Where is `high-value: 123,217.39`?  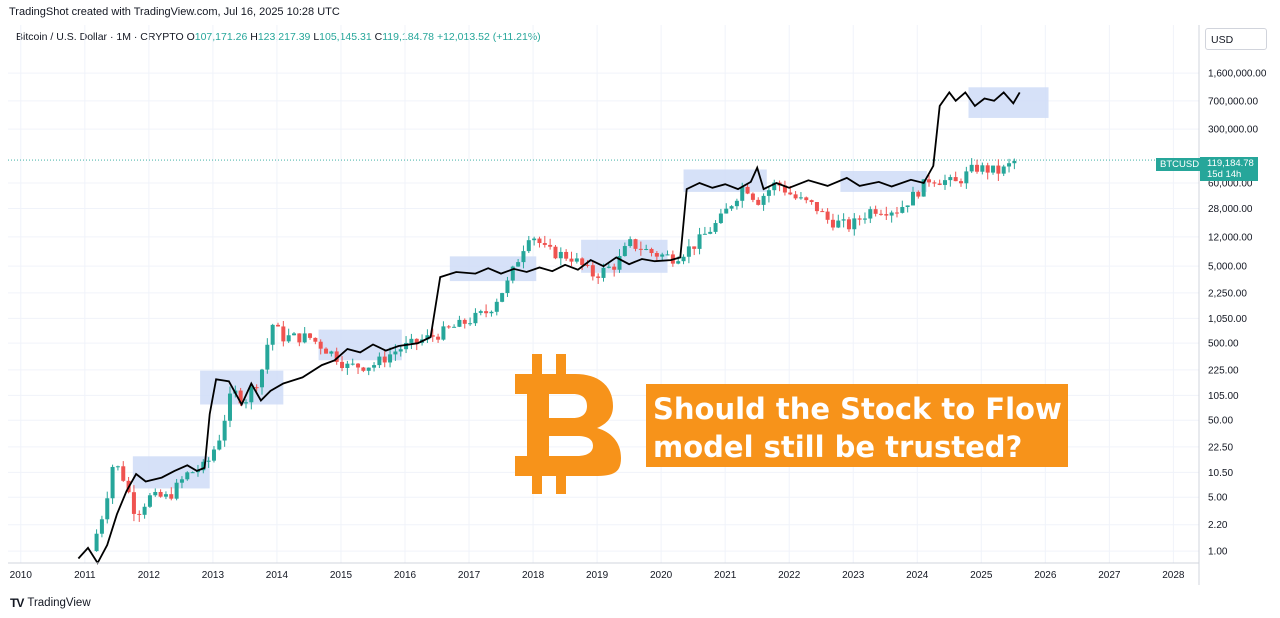
high-value: 123,217.39 is located at coordinates (284, 37).